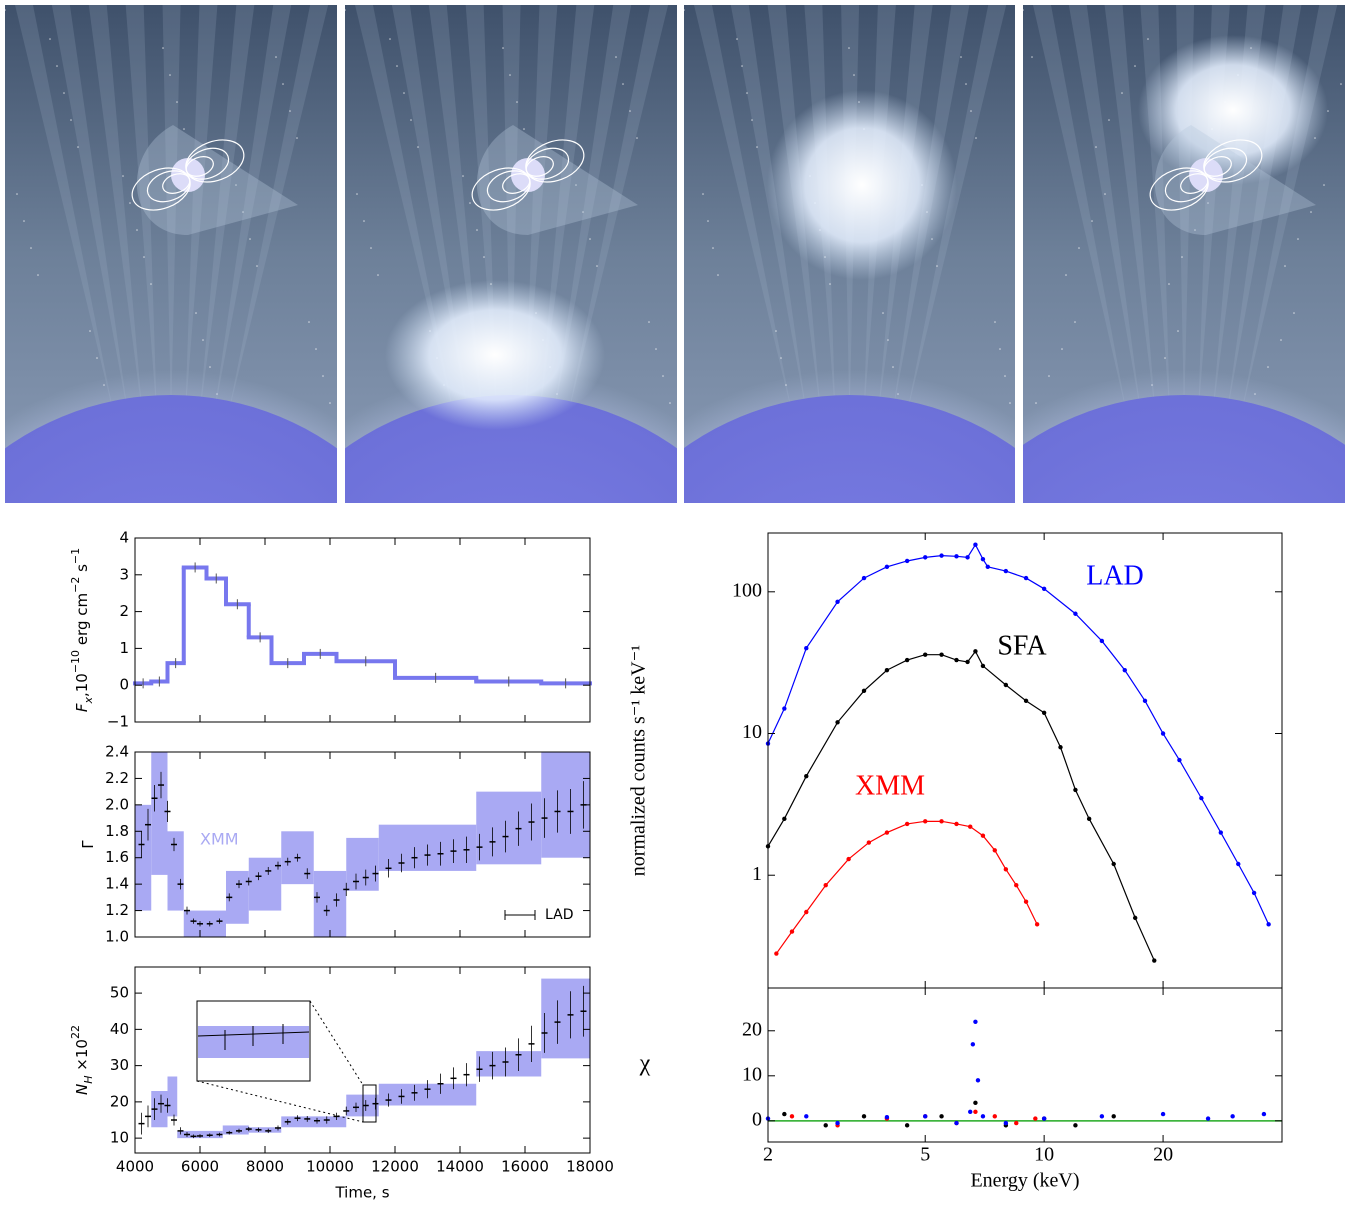 Image resolution: width=1351 pixels, height=1205 pixels. What do you see at coordinates (1024, 1181) in the screenshot?
I see `x-axis-label: Energy (keV)` at bounding box center [1024, 1181].